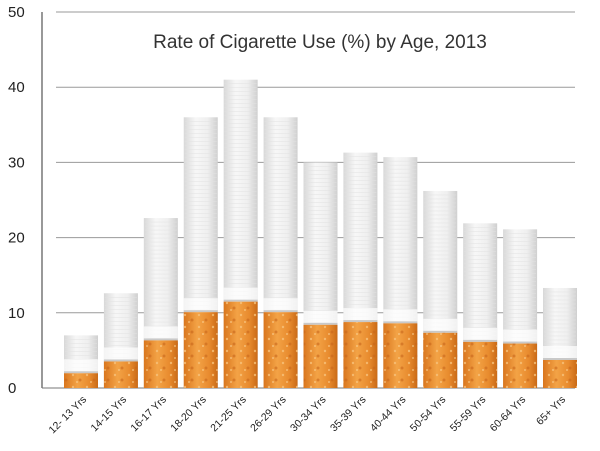  Describe the element at coordinates (16, 238) in the screenshot. I see `y-tick-label: 20` at that location.